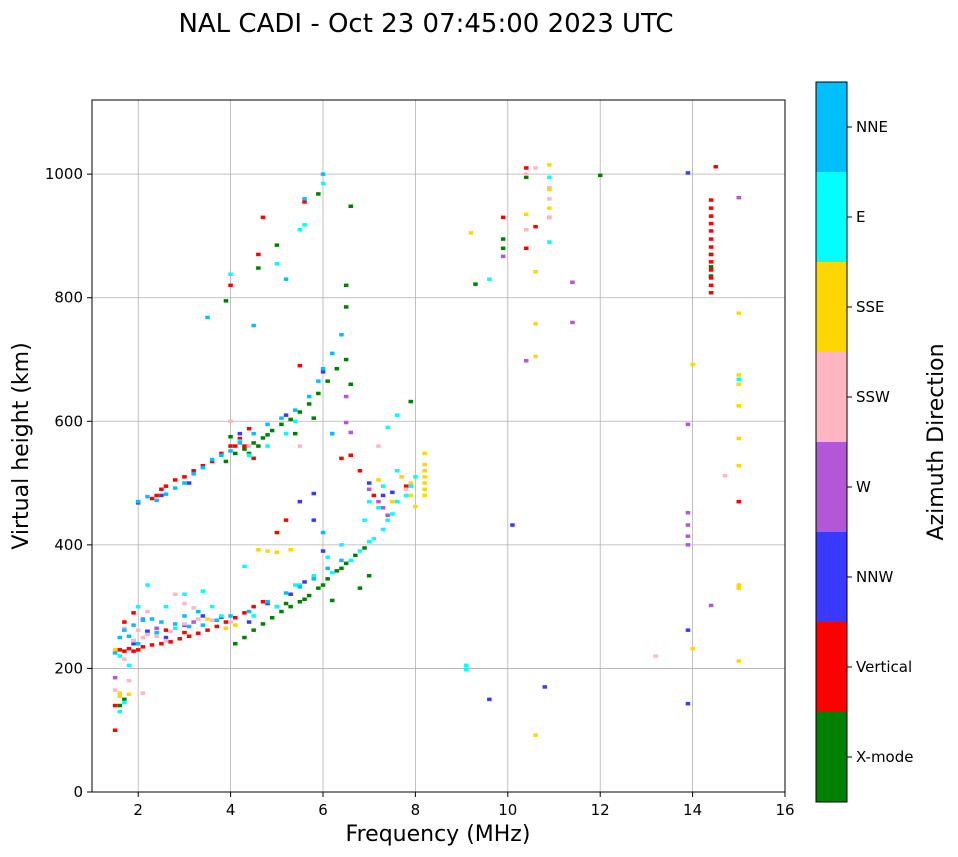 The width and height of the screenshot is (958, 857). Describe the element at coordinates (64, 174) in the screenshot. I see `y-tick-label: 1000` at that location.